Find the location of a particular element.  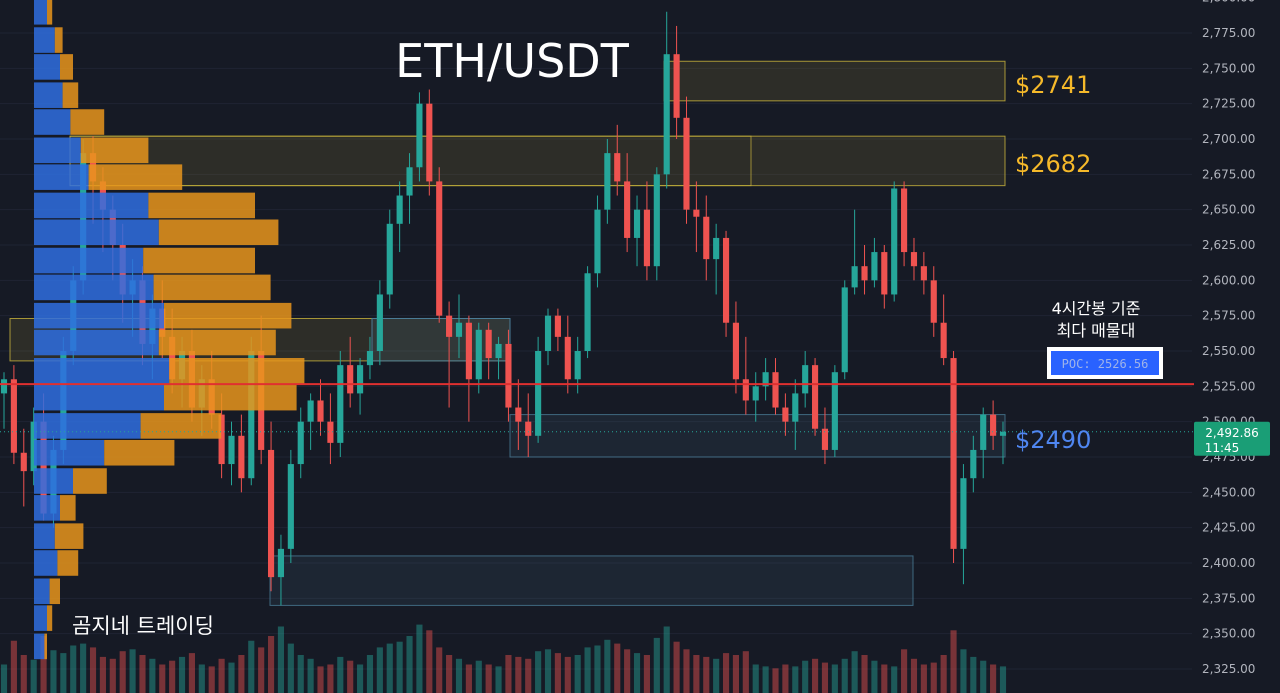

level-label-2741: $2741 is located at coordinates (1053, 85).